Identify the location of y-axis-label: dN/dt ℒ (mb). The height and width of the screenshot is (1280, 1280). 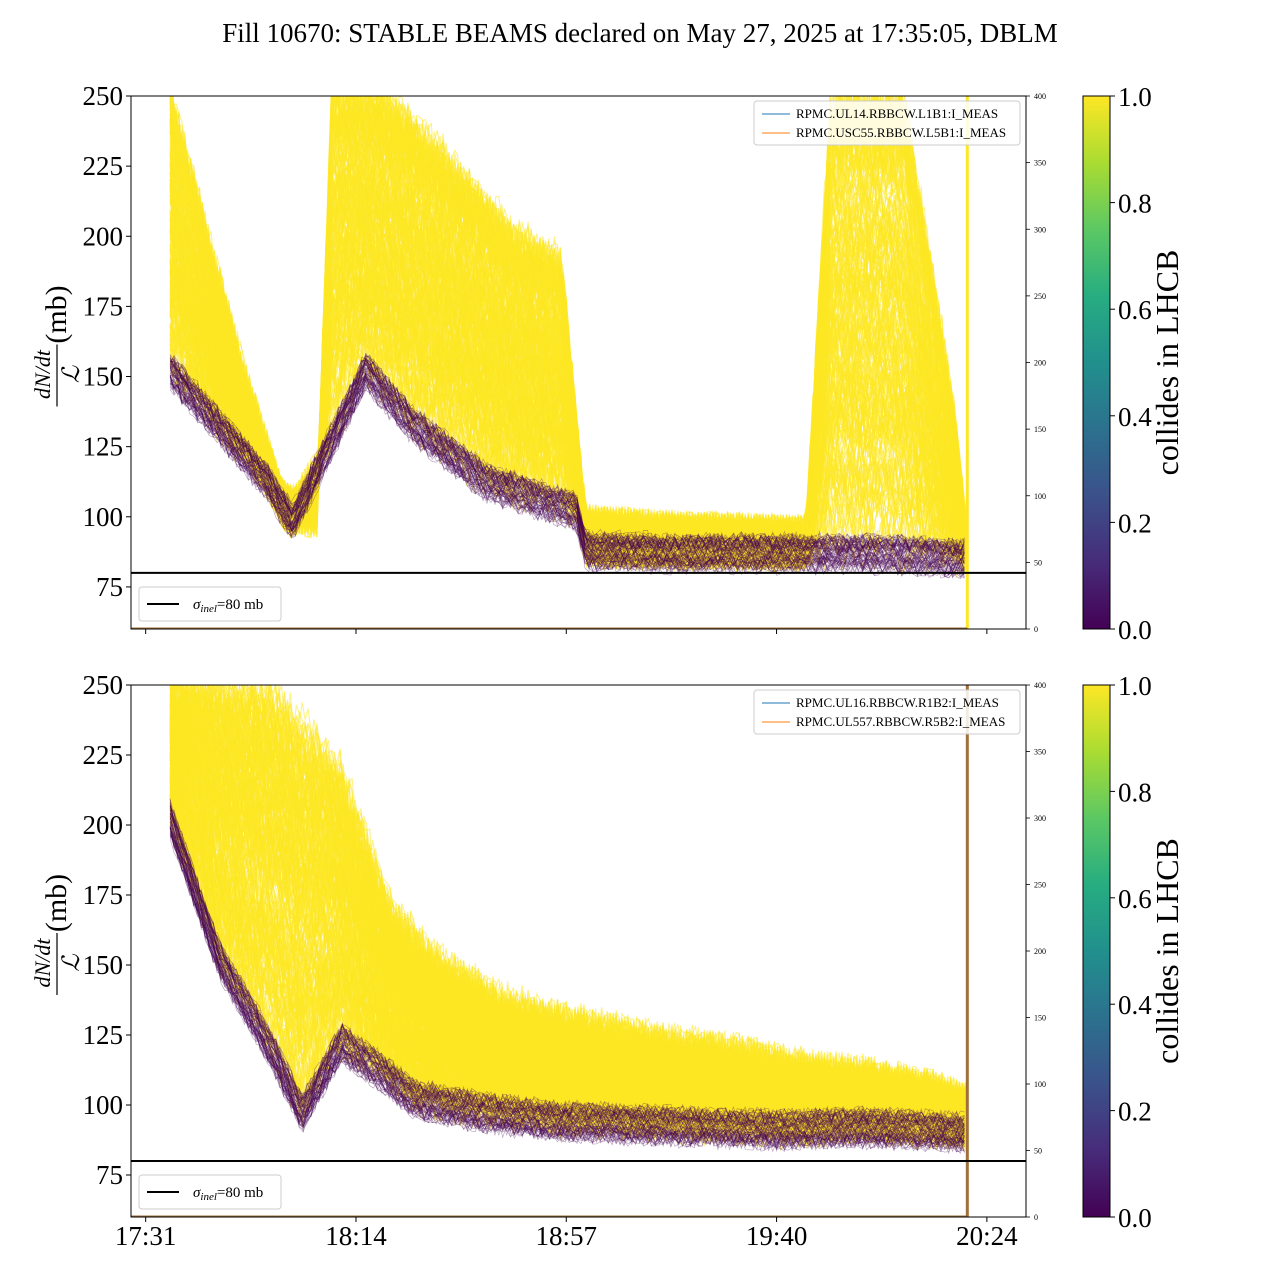
(57, 934).